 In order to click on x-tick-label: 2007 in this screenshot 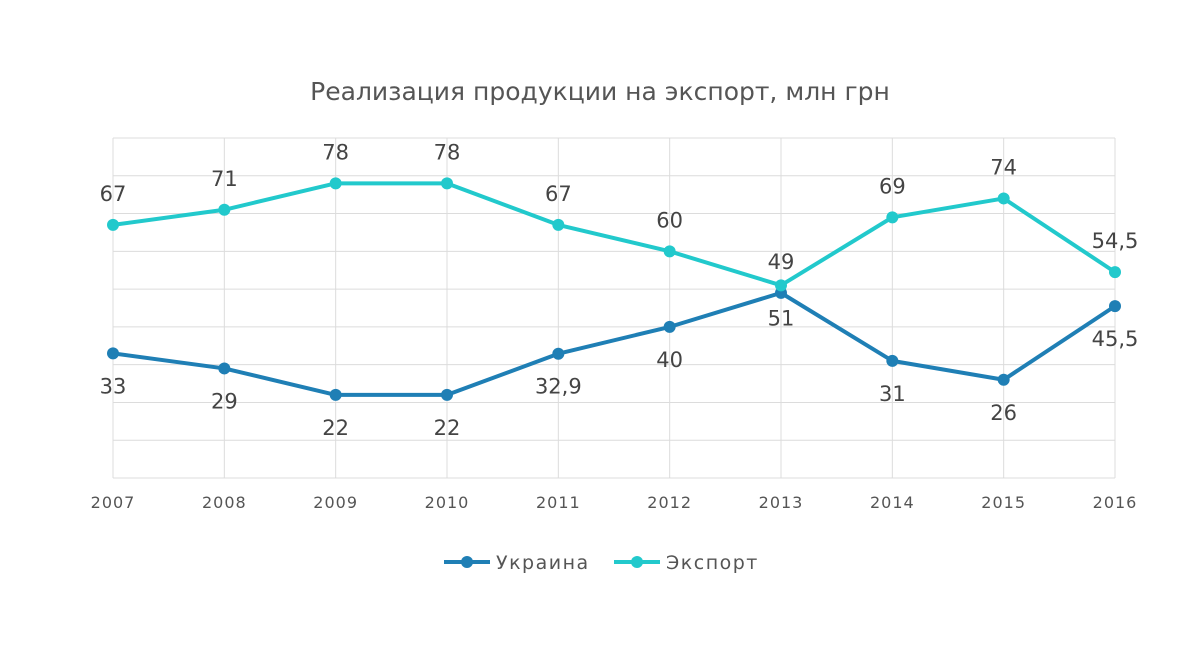, I will do `click(113, 502)`.